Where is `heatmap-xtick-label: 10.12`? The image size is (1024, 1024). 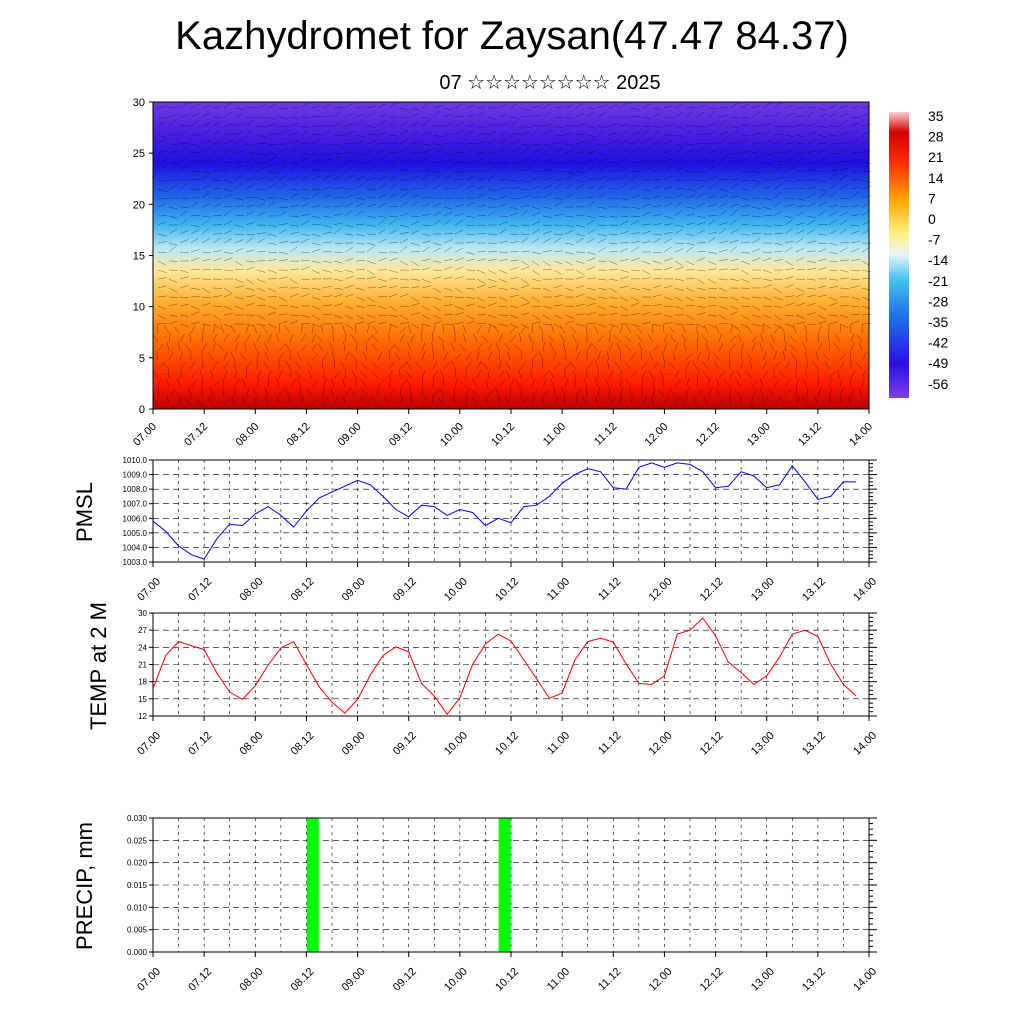 heatmap-xtick-label: 10.12 is located at coordinates (503, 435).